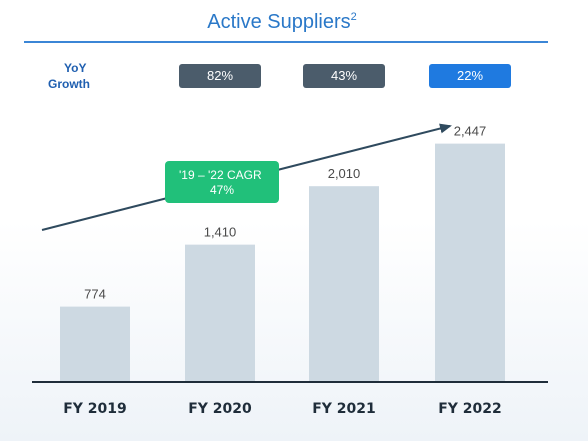 This screenshot has width=588, height=441. I want to click on chart-title: Active Suppliers2, so click(282, 22).